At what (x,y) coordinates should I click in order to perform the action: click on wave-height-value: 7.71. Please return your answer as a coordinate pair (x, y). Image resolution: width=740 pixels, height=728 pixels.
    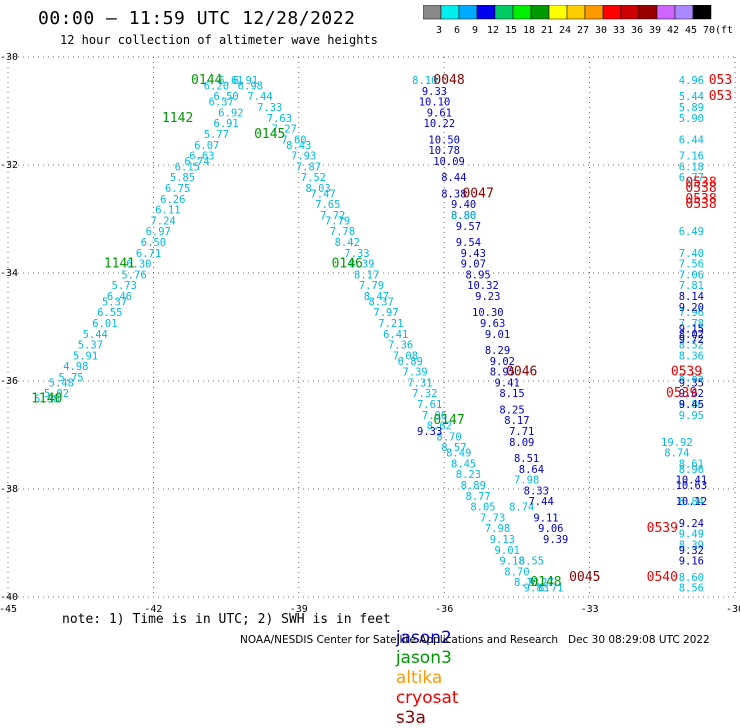
    Looking at the image, I should click on (521, 432).